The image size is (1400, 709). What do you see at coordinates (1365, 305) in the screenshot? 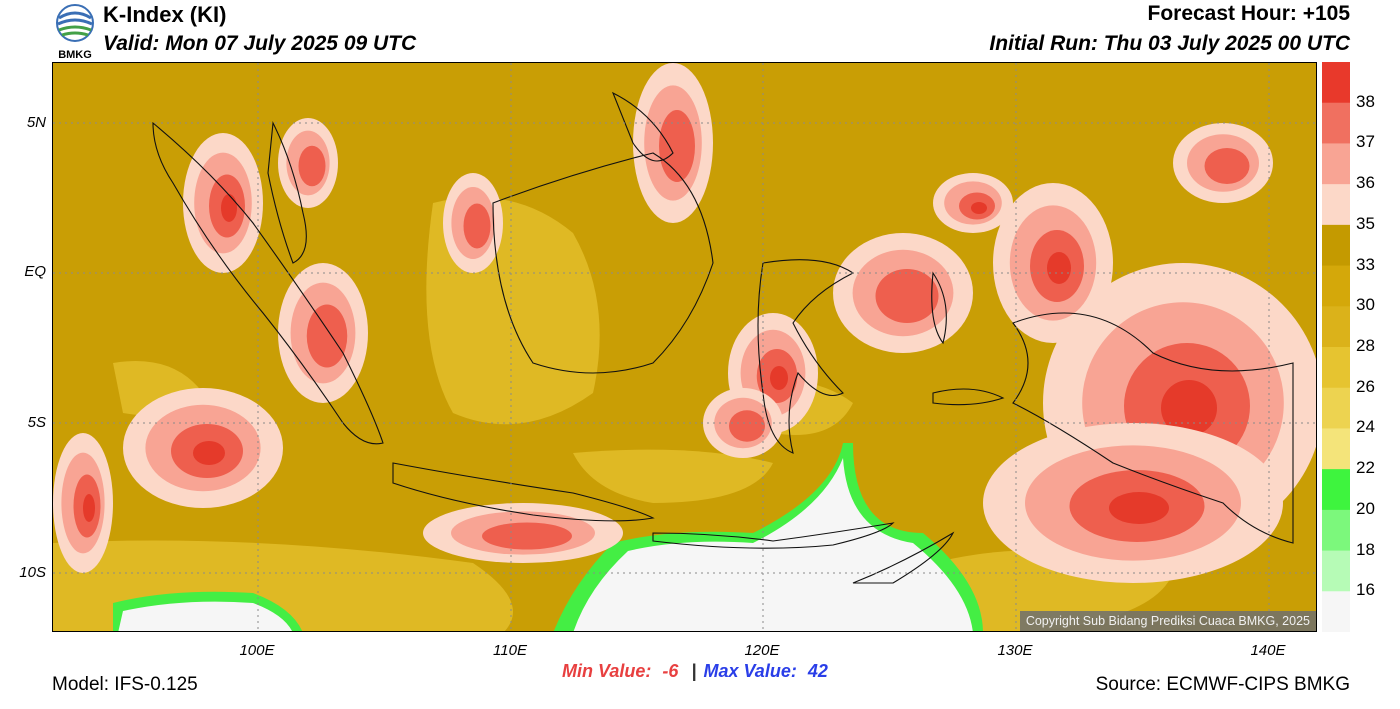
I see `colorbar-label: 30` at bounding box center [1365, 305].